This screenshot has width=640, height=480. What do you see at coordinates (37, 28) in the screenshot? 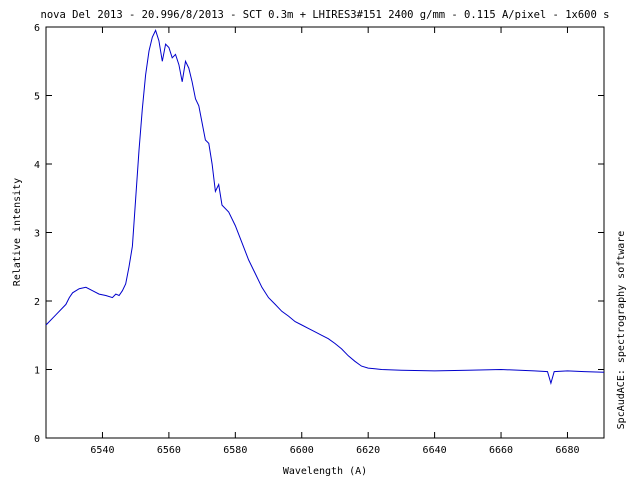
I see `y-tick-label: 6` at bounding box center [37, 28].